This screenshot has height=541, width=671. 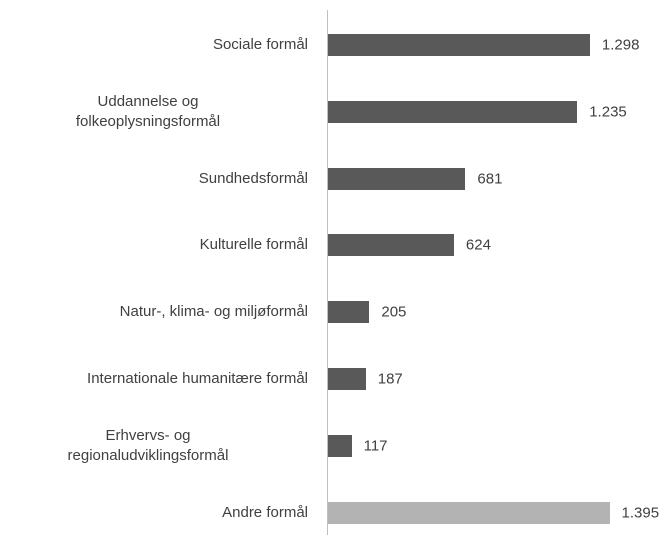 What do you see at coordinates (490, 179) in the screenshot?
I see `value-label: 681` at bounding box center [490, 179].